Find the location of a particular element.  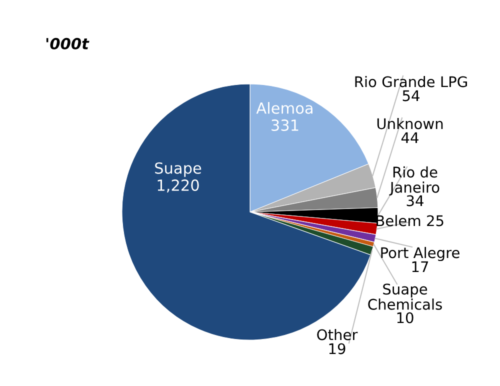

data-label: 331 is located at coordinates (285, 125).